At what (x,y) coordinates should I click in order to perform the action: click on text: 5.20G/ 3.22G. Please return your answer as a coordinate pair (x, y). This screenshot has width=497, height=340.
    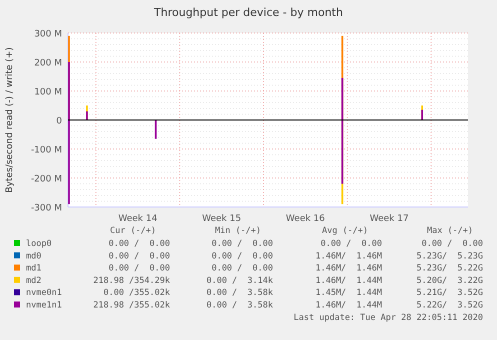
    Looking at the image, I should click on (449, 281).